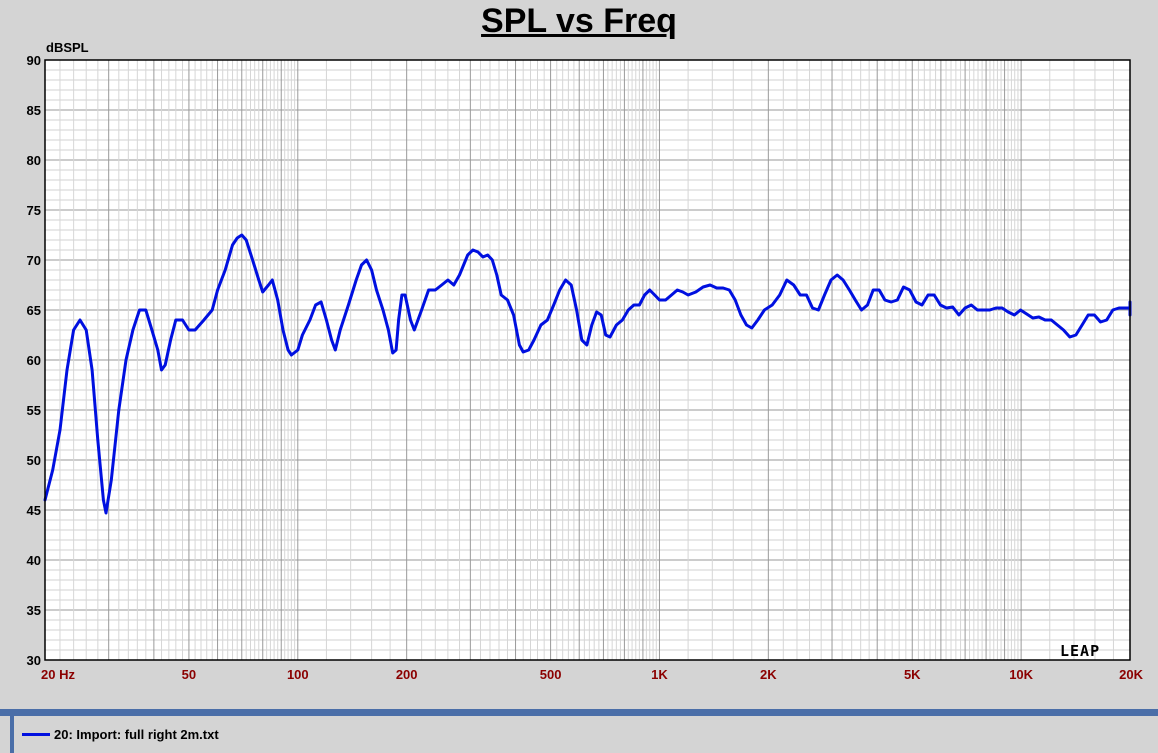  What do you see at coordinates (34, 610) in the screenshot?
I see `y-tick-label: 35` at bounding box center [34, 610].